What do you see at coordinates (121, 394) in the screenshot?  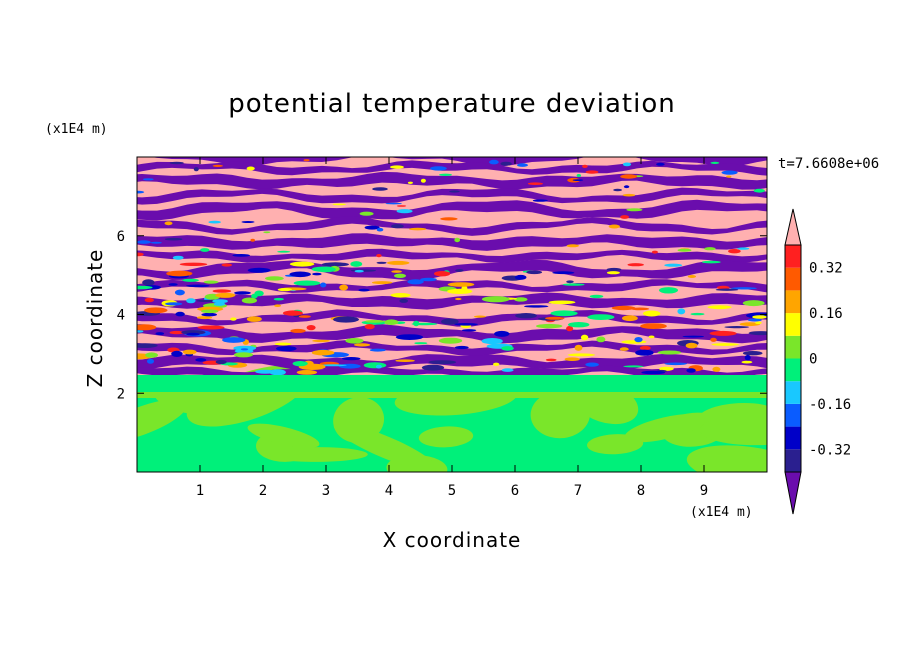 I see `y-tick-label: 2` at bounding box center [121, 394].